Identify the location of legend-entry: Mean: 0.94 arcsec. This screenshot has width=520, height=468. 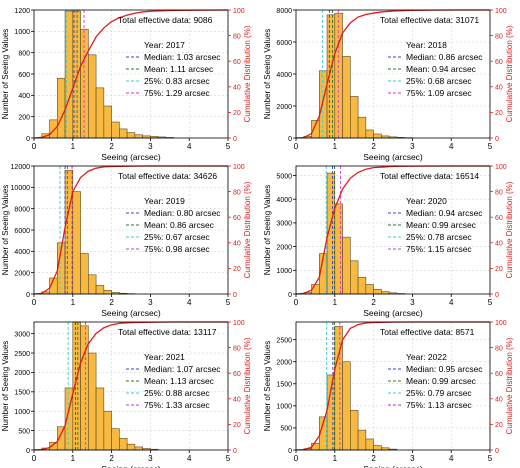
(441, 69).